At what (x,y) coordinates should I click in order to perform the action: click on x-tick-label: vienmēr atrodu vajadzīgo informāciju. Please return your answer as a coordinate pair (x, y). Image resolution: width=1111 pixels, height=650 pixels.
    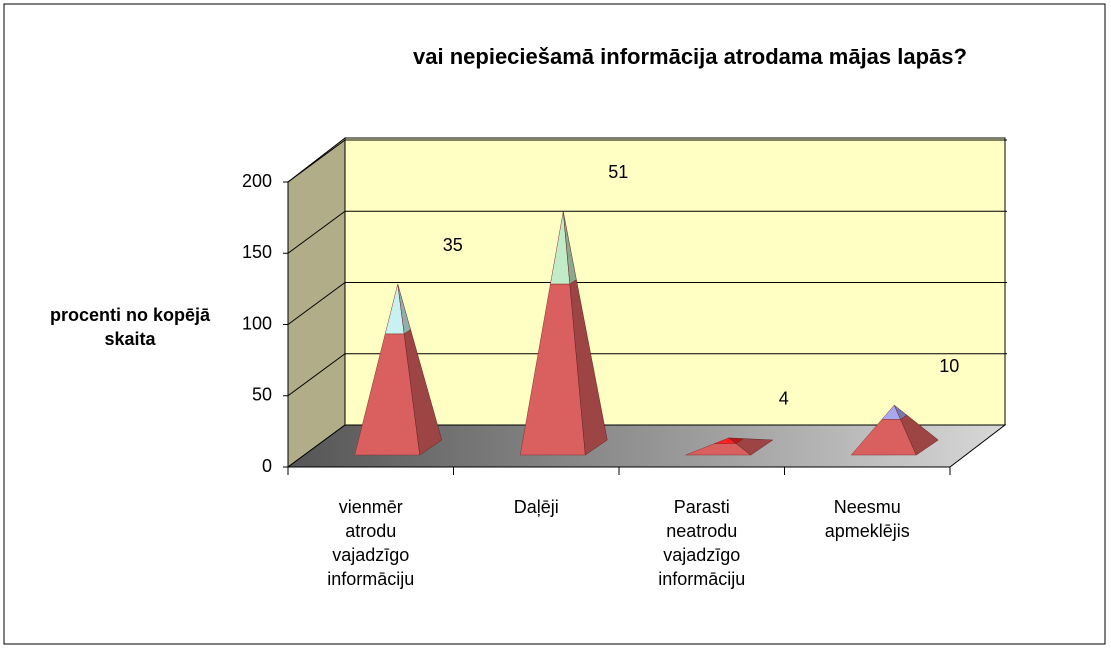
    Looking at the image, I should click on (371, 543).